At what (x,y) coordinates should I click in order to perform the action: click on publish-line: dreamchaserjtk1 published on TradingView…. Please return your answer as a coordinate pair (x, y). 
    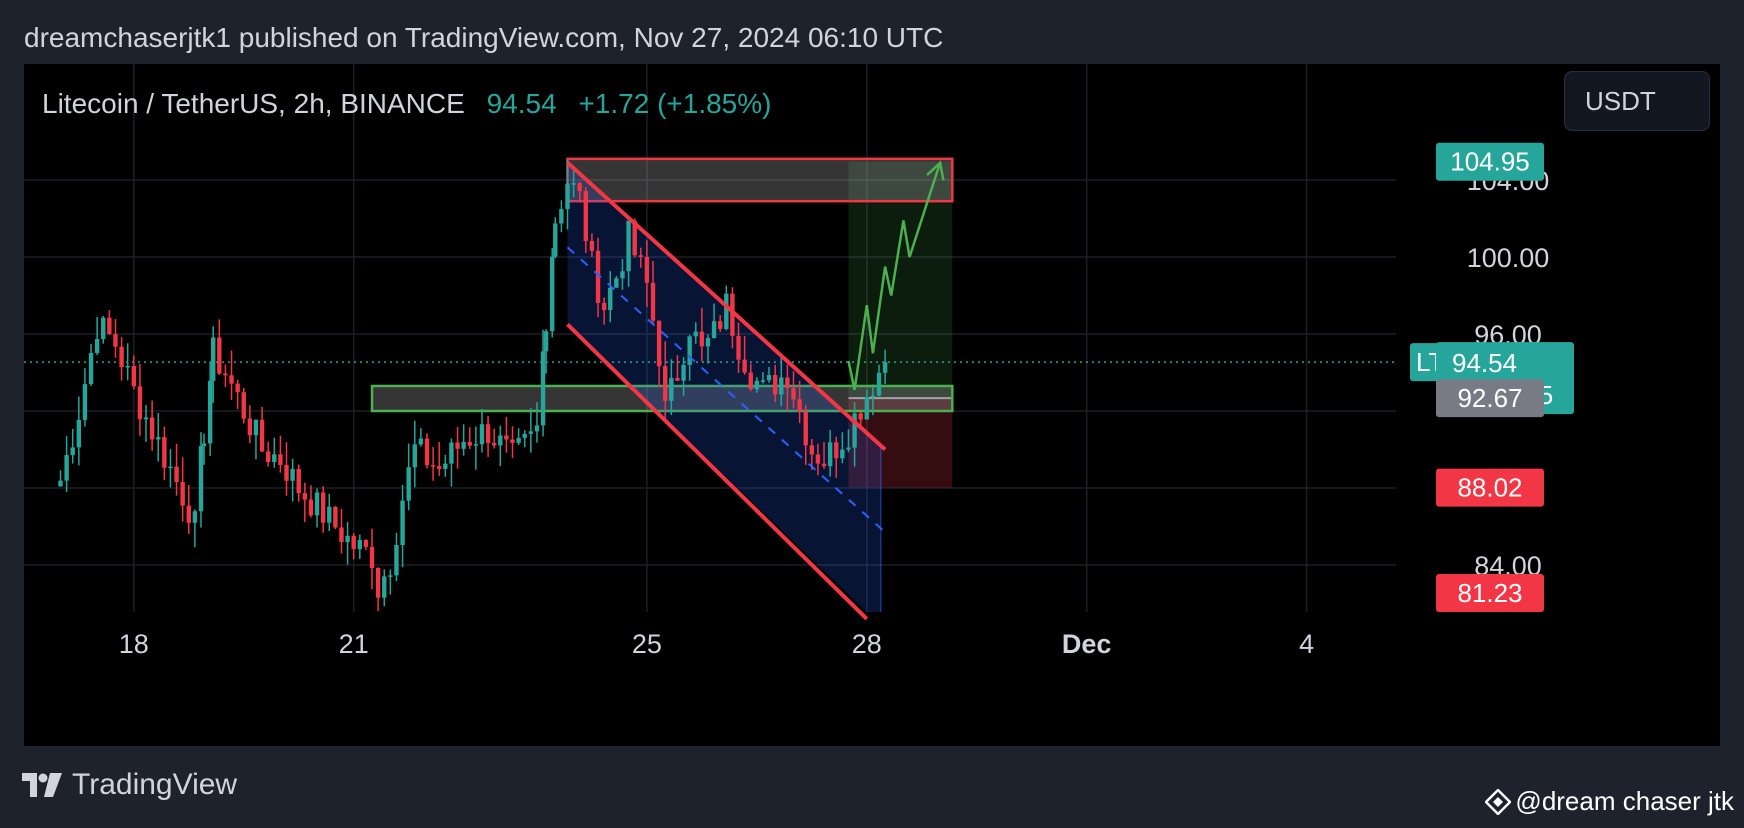
    Looking at the image, I should click on (484, 37).